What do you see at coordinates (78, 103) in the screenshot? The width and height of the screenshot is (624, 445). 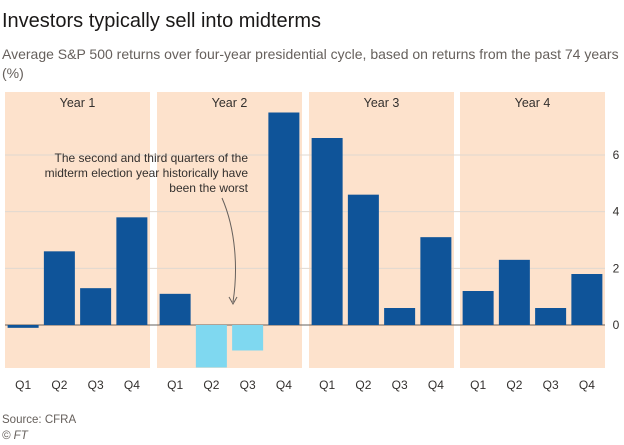 I see `year-label: Year 1` at bounding box center [78, 103].